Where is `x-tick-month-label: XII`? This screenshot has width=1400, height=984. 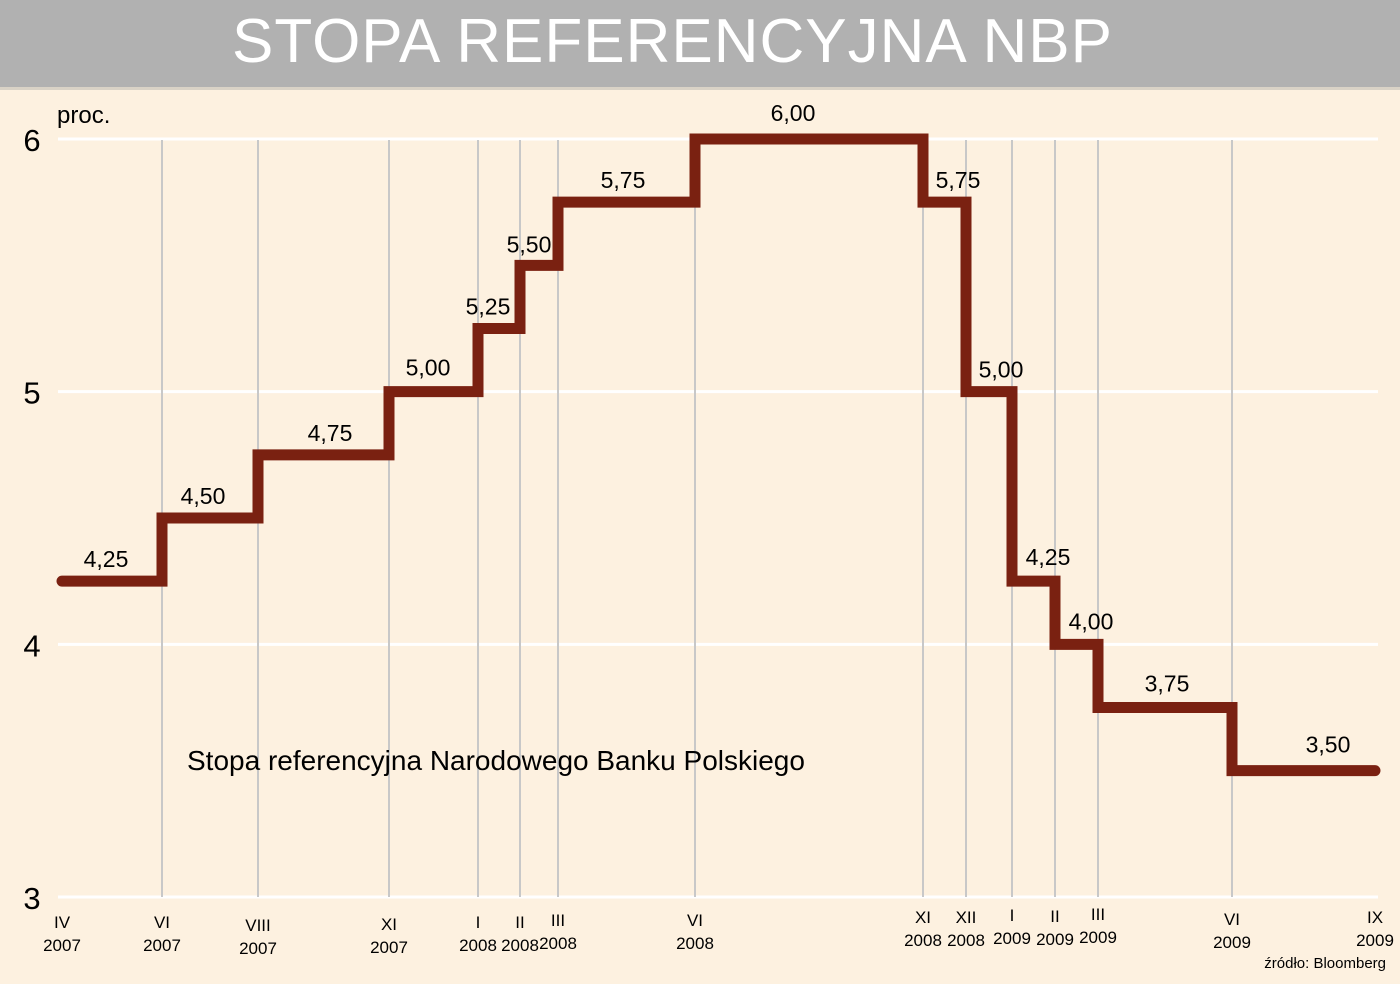 x-tick-month-label: XII is located at coordinates (966, 917).